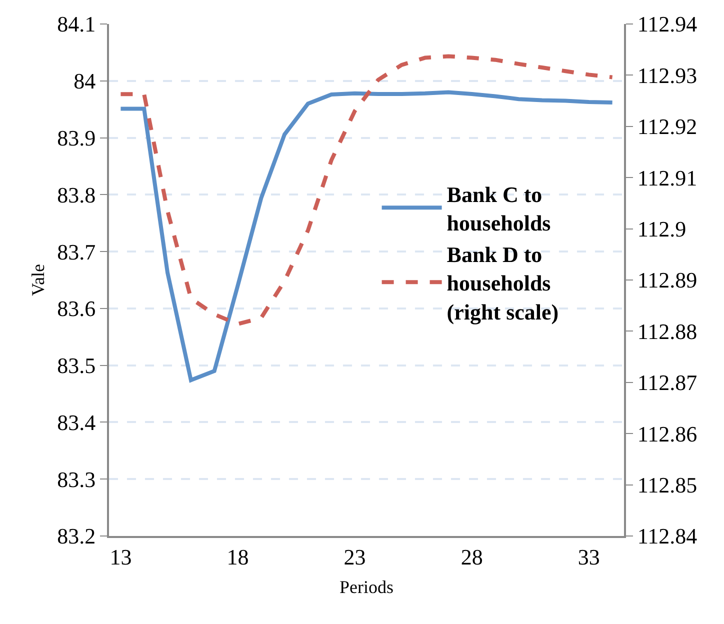 The width and height of the screenshot is (724, 624). I want to click on y-tick-label: 83.9, so click(76, 137).